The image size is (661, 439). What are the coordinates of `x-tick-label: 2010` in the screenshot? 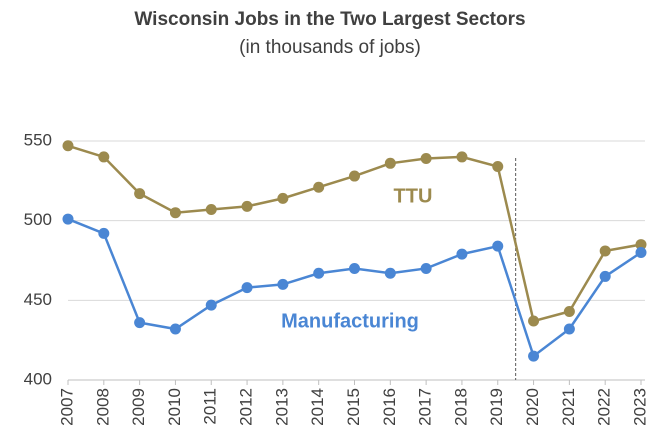 It's located at (174, 407).